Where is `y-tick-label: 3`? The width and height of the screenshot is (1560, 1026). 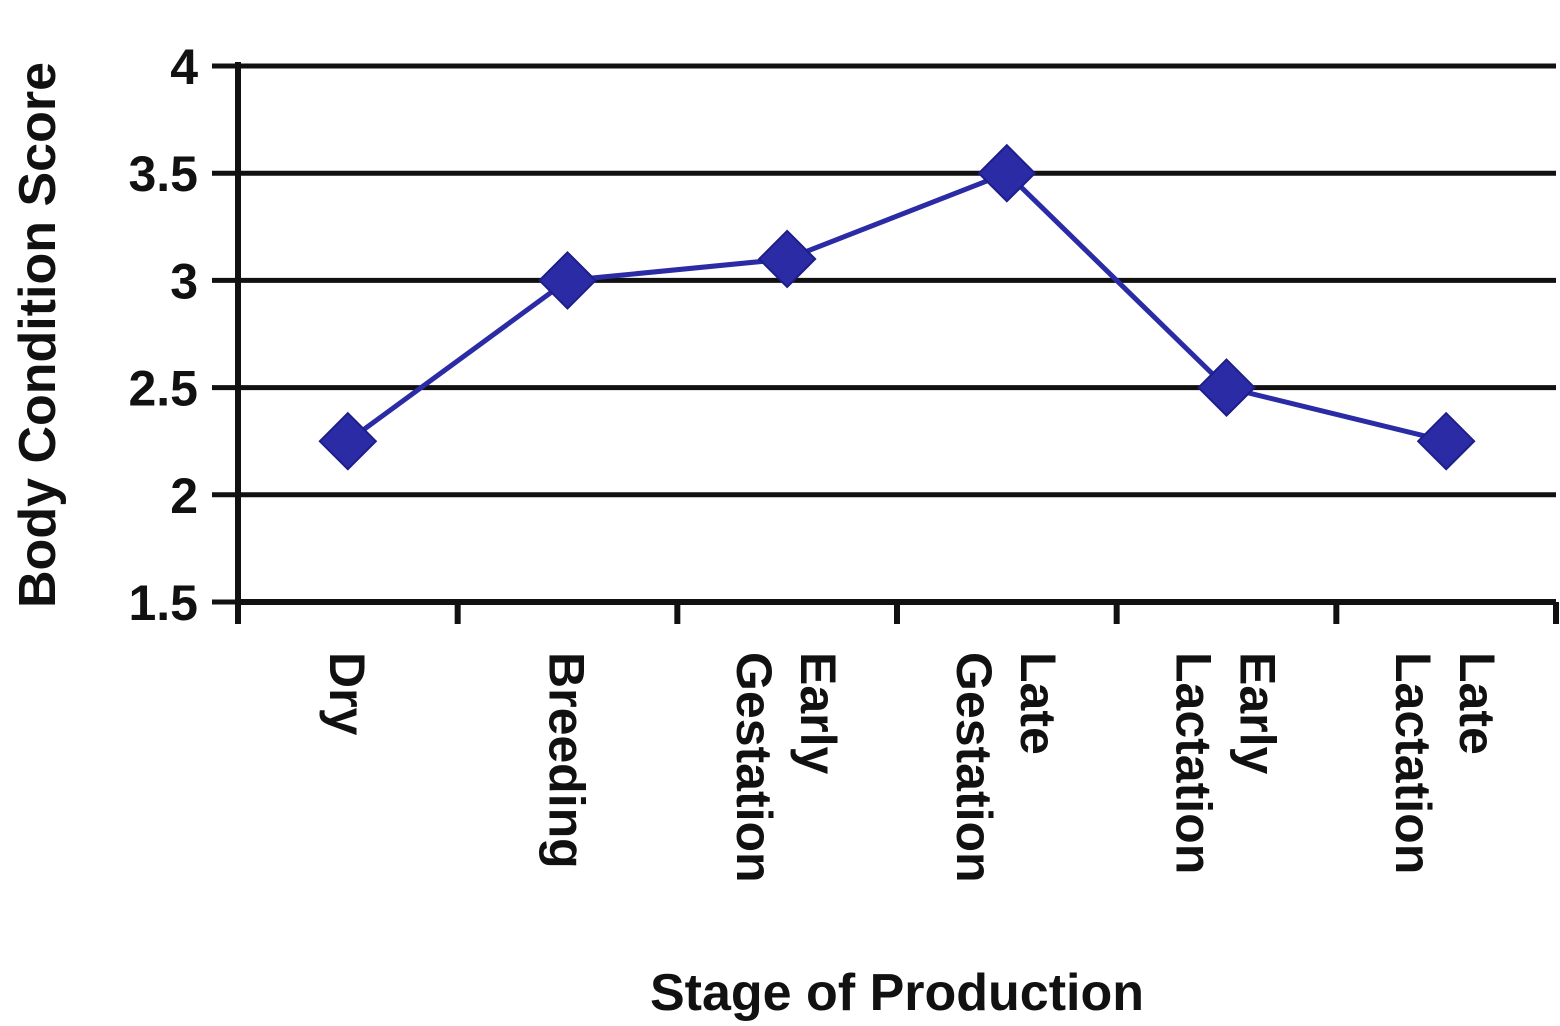 y-tick-label: 3 is located at coordinates (184, 281).